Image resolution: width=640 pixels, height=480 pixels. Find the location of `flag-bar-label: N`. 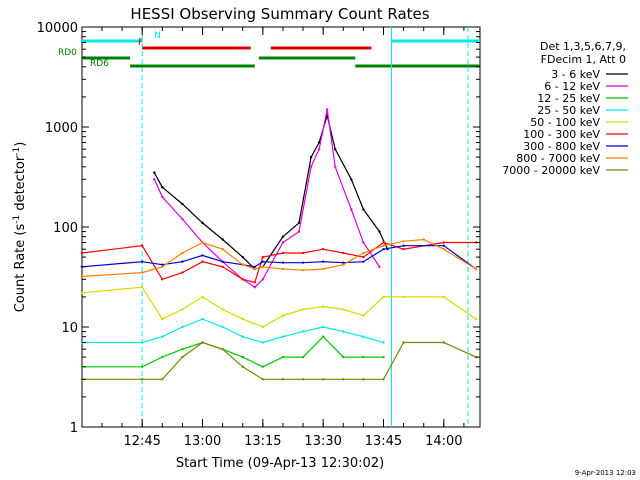

flag-bar-label: N is located at coordinates (157, 36).